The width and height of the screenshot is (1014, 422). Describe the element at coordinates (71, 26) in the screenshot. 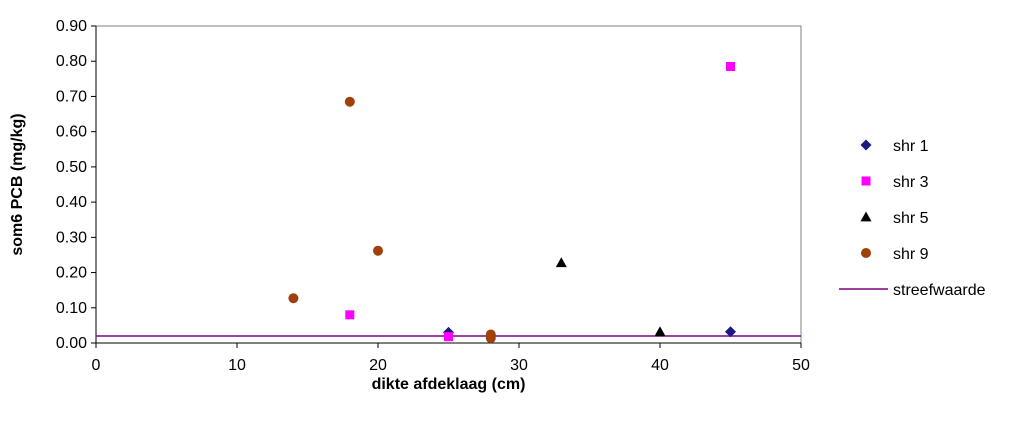

I see `y-tick-label: 0.90` at that location.